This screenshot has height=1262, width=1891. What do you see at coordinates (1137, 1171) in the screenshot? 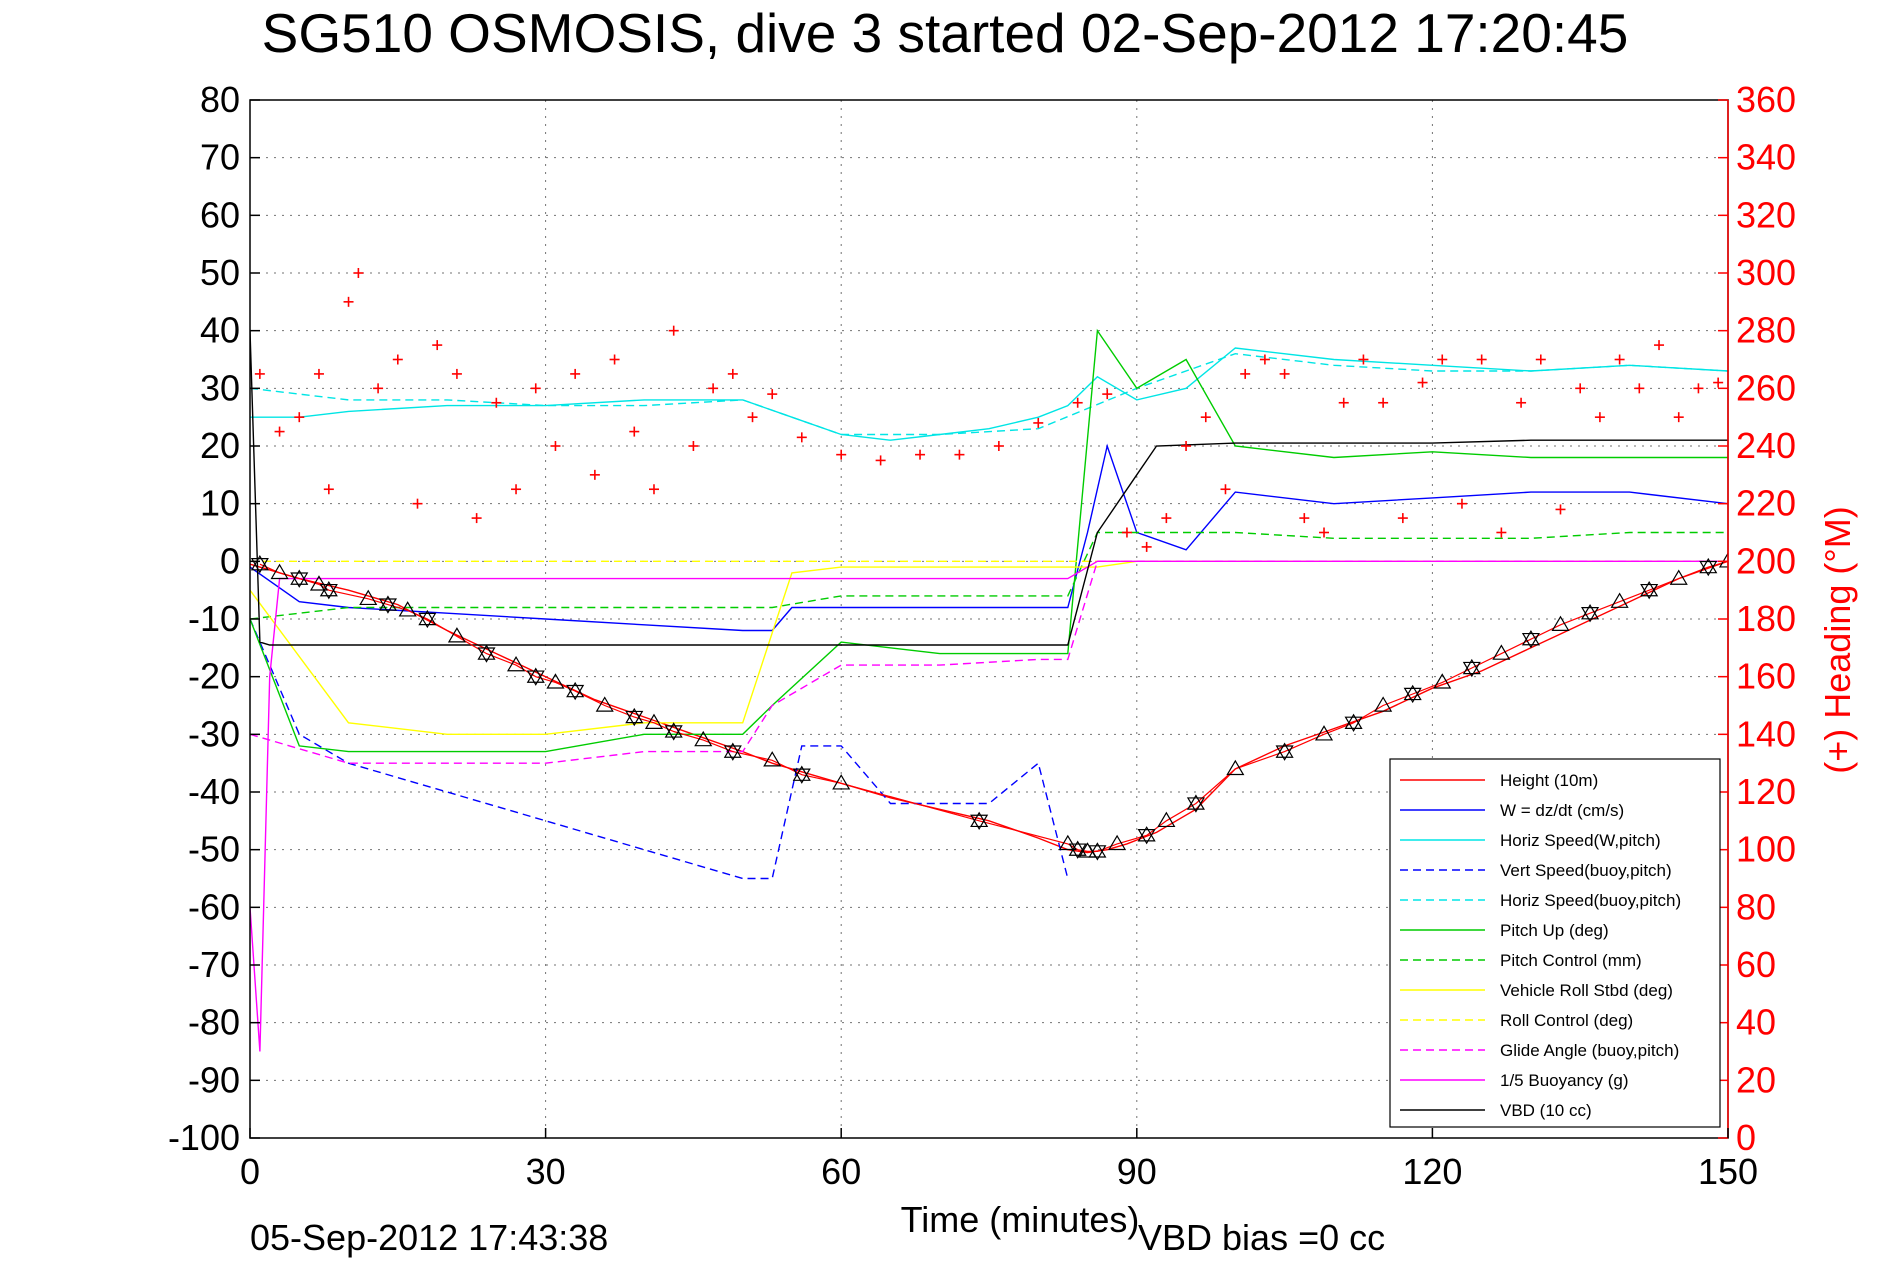
I see `x-tick-label: 90` at bounding box center [1137, 1171].